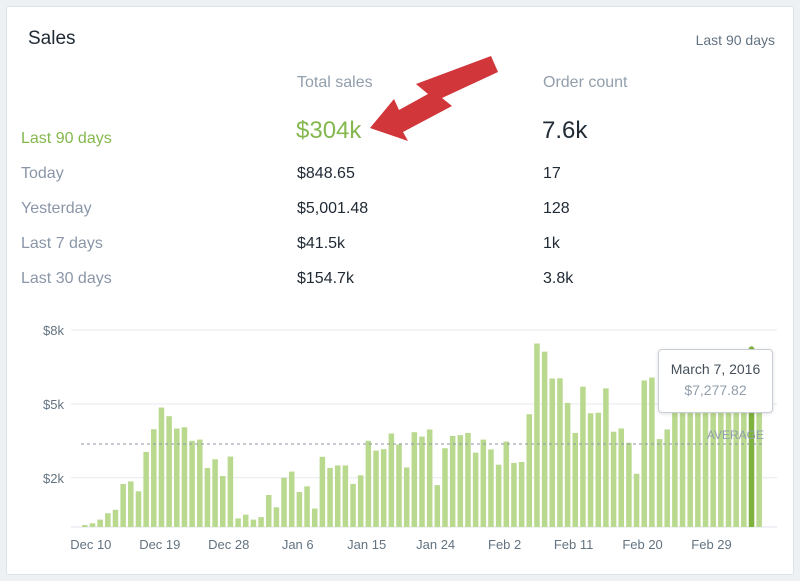 This screenshot has width=800, height=581. What do you see at coordinates (556, 208) in the screenshot?
I see `order-count-yesterday: 128` at bounding box center [556, 208].